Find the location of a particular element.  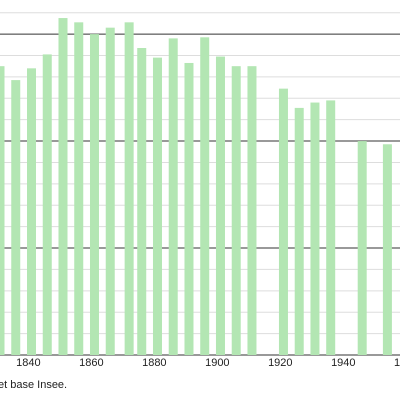

source-note: et base Insee. is located at coordinates (33, 385).